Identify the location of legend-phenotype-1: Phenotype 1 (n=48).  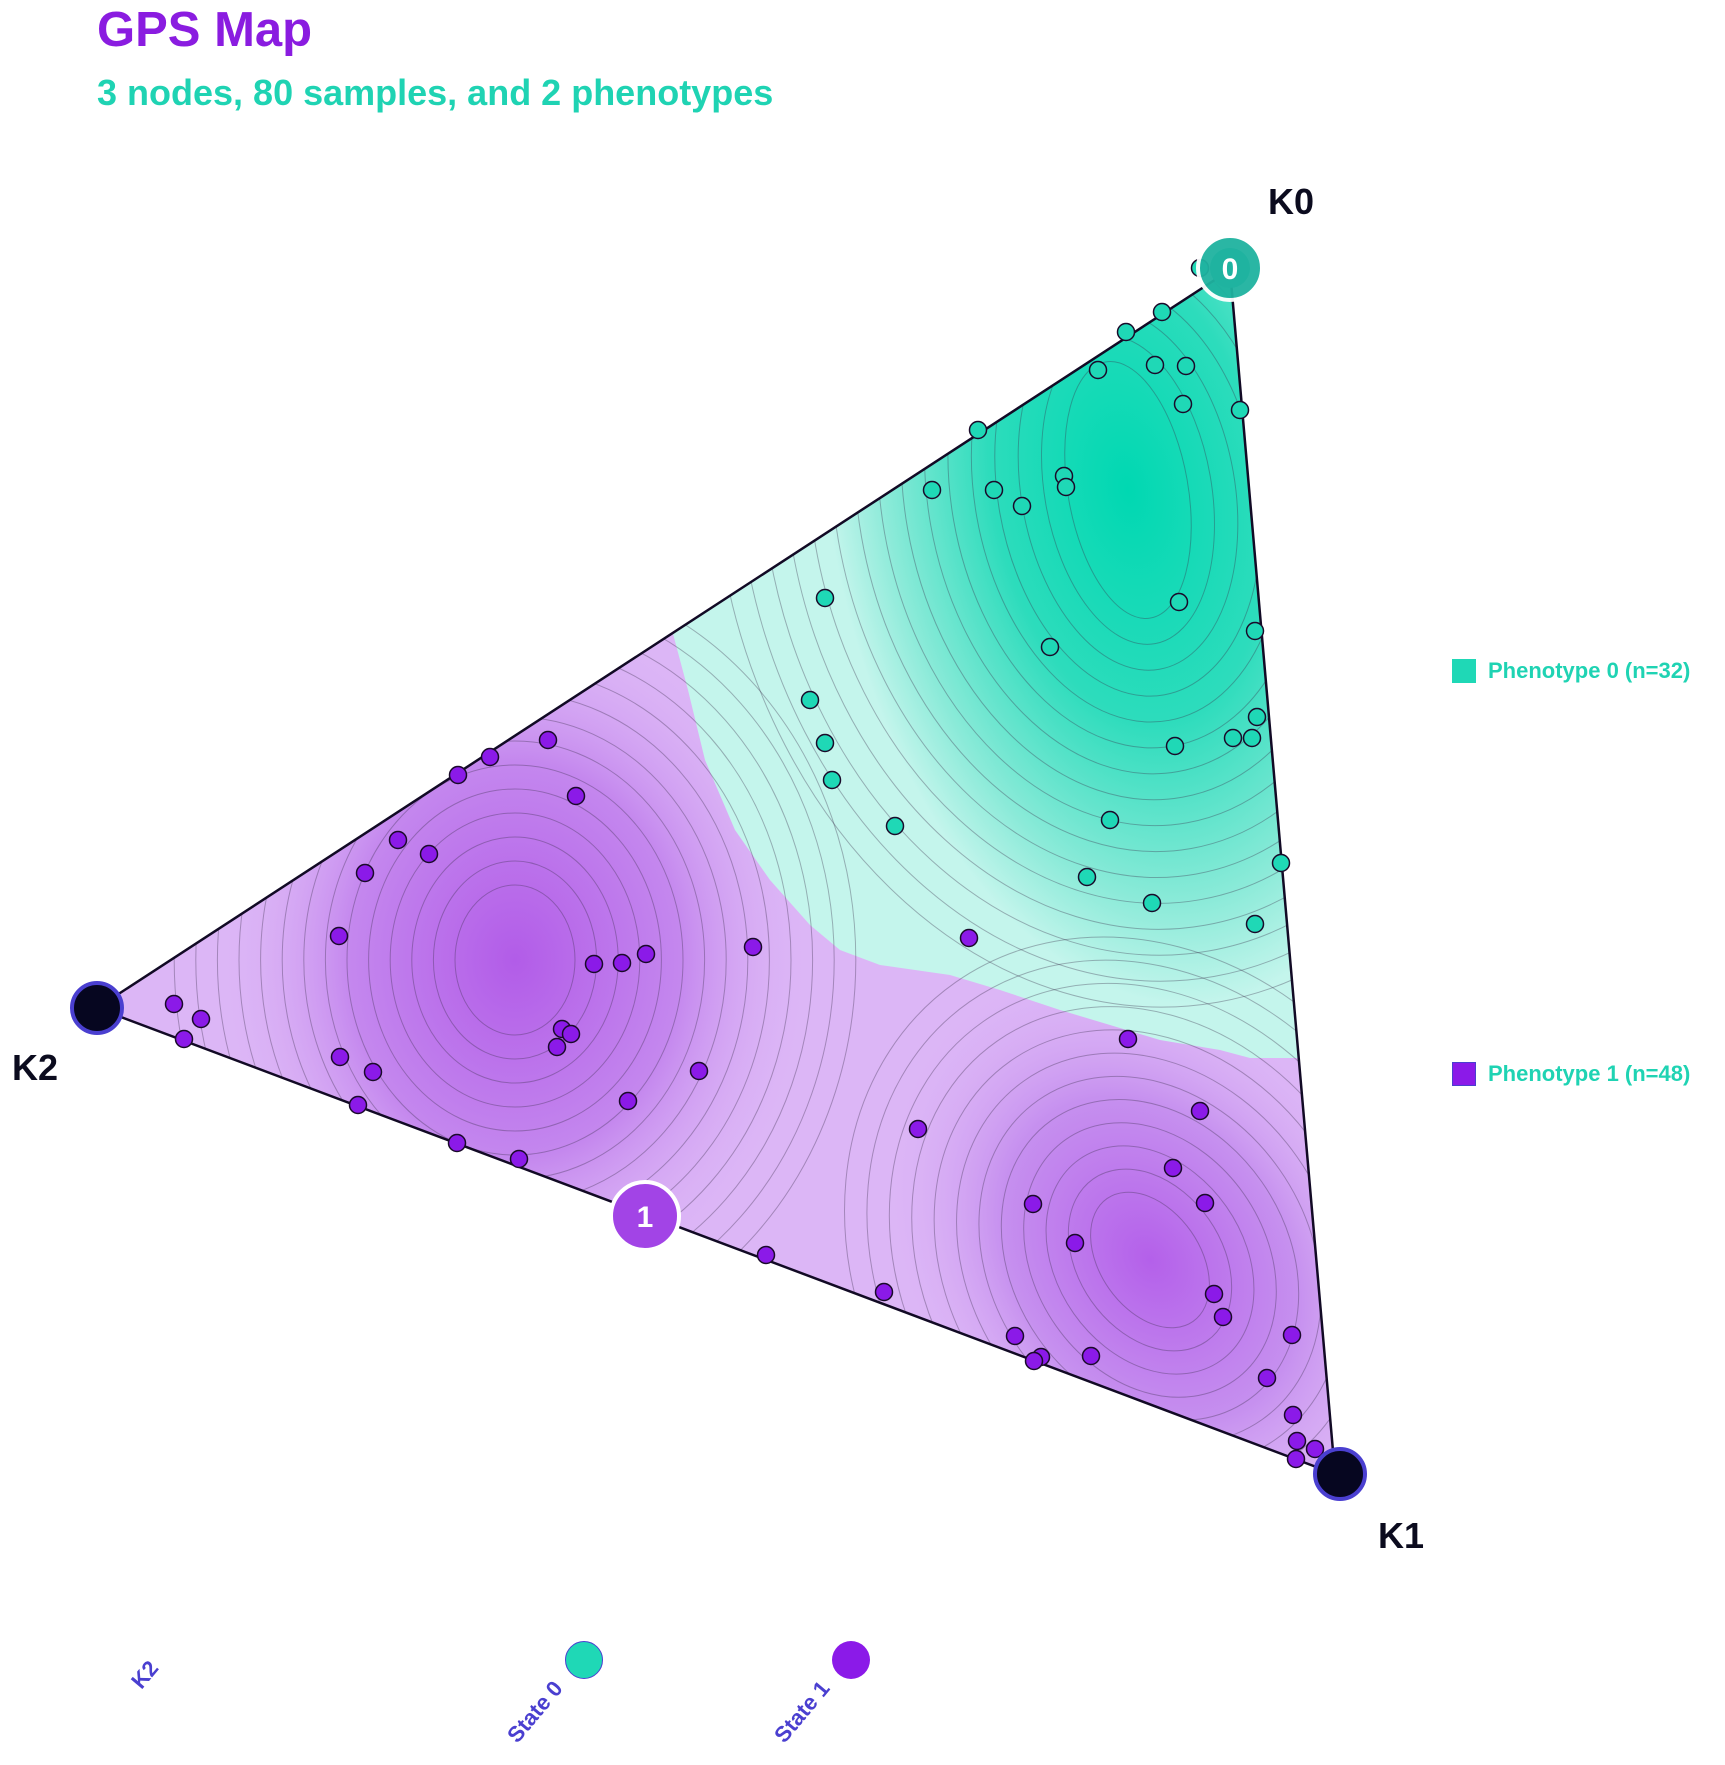
(1571, 1074).